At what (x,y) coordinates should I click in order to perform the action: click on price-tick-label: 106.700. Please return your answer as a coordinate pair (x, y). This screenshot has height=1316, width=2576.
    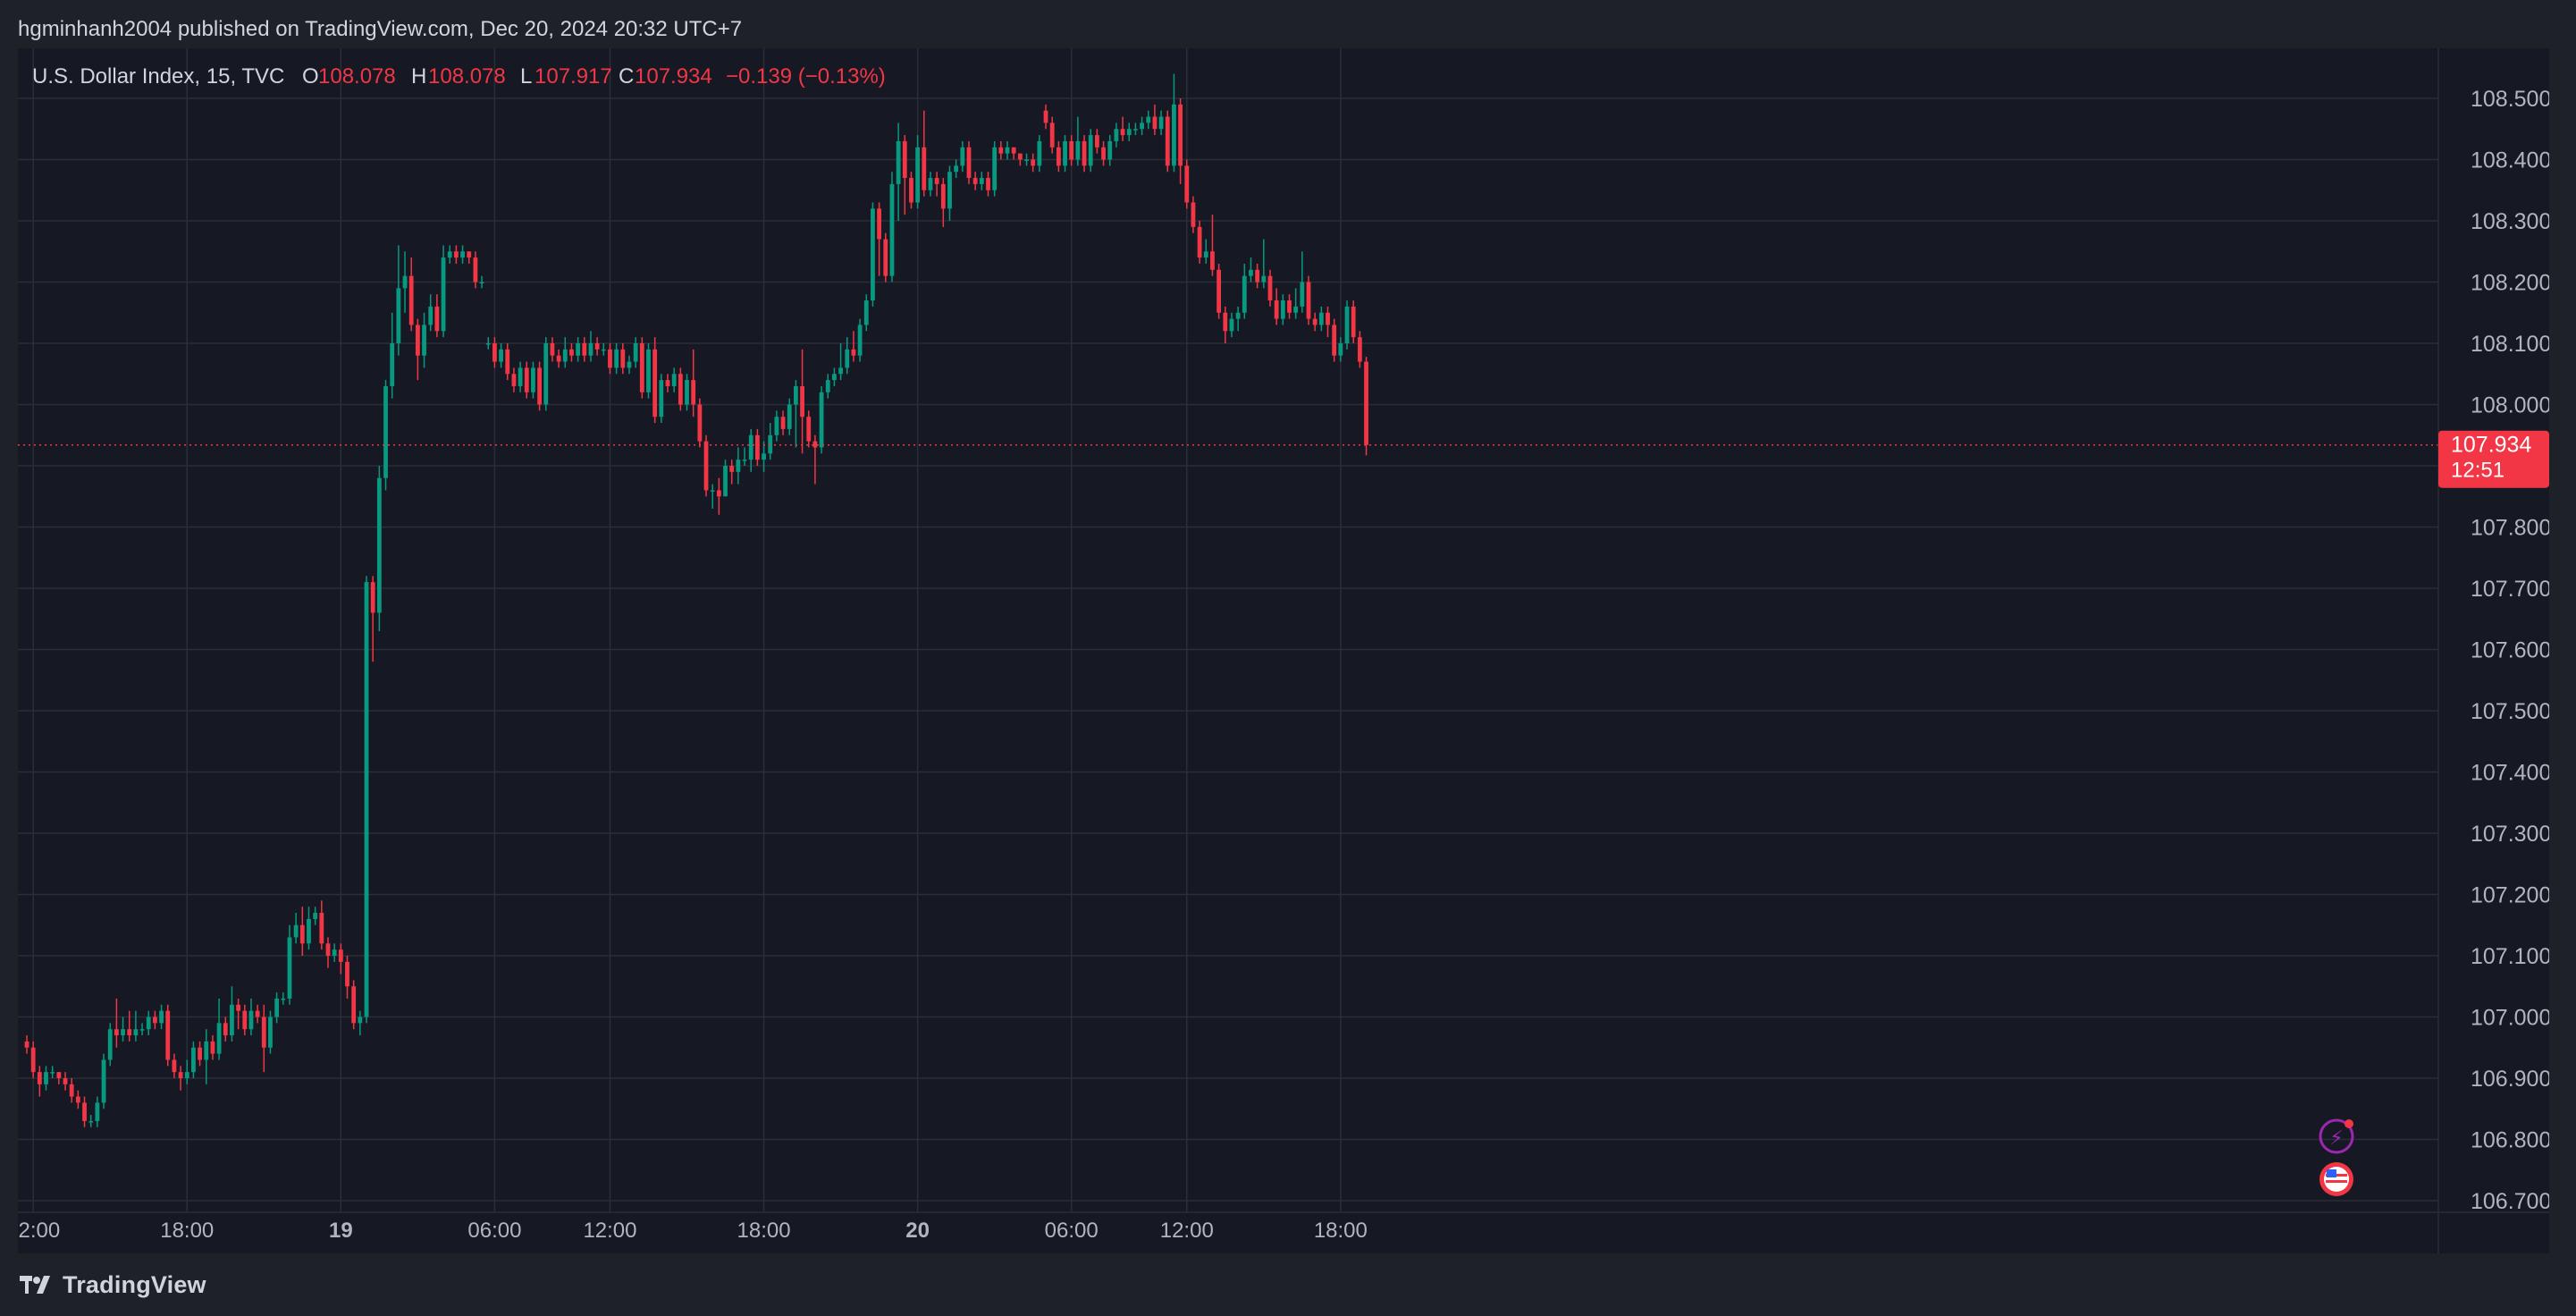
    Looking at the image, I should click on (2510, 1201).